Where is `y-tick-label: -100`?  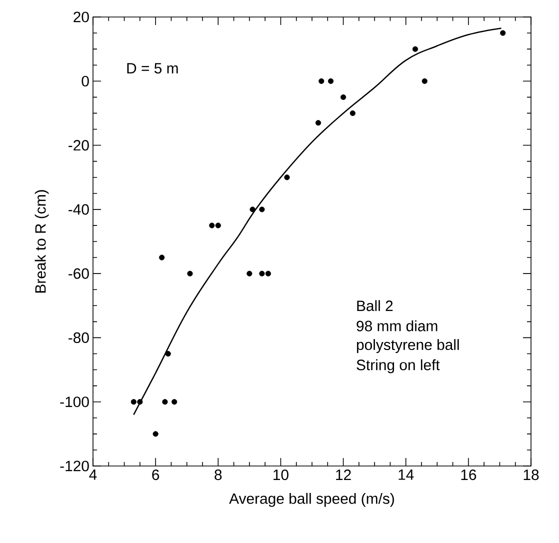 y-tick-label: -100 is located at coordinates (74, 402).